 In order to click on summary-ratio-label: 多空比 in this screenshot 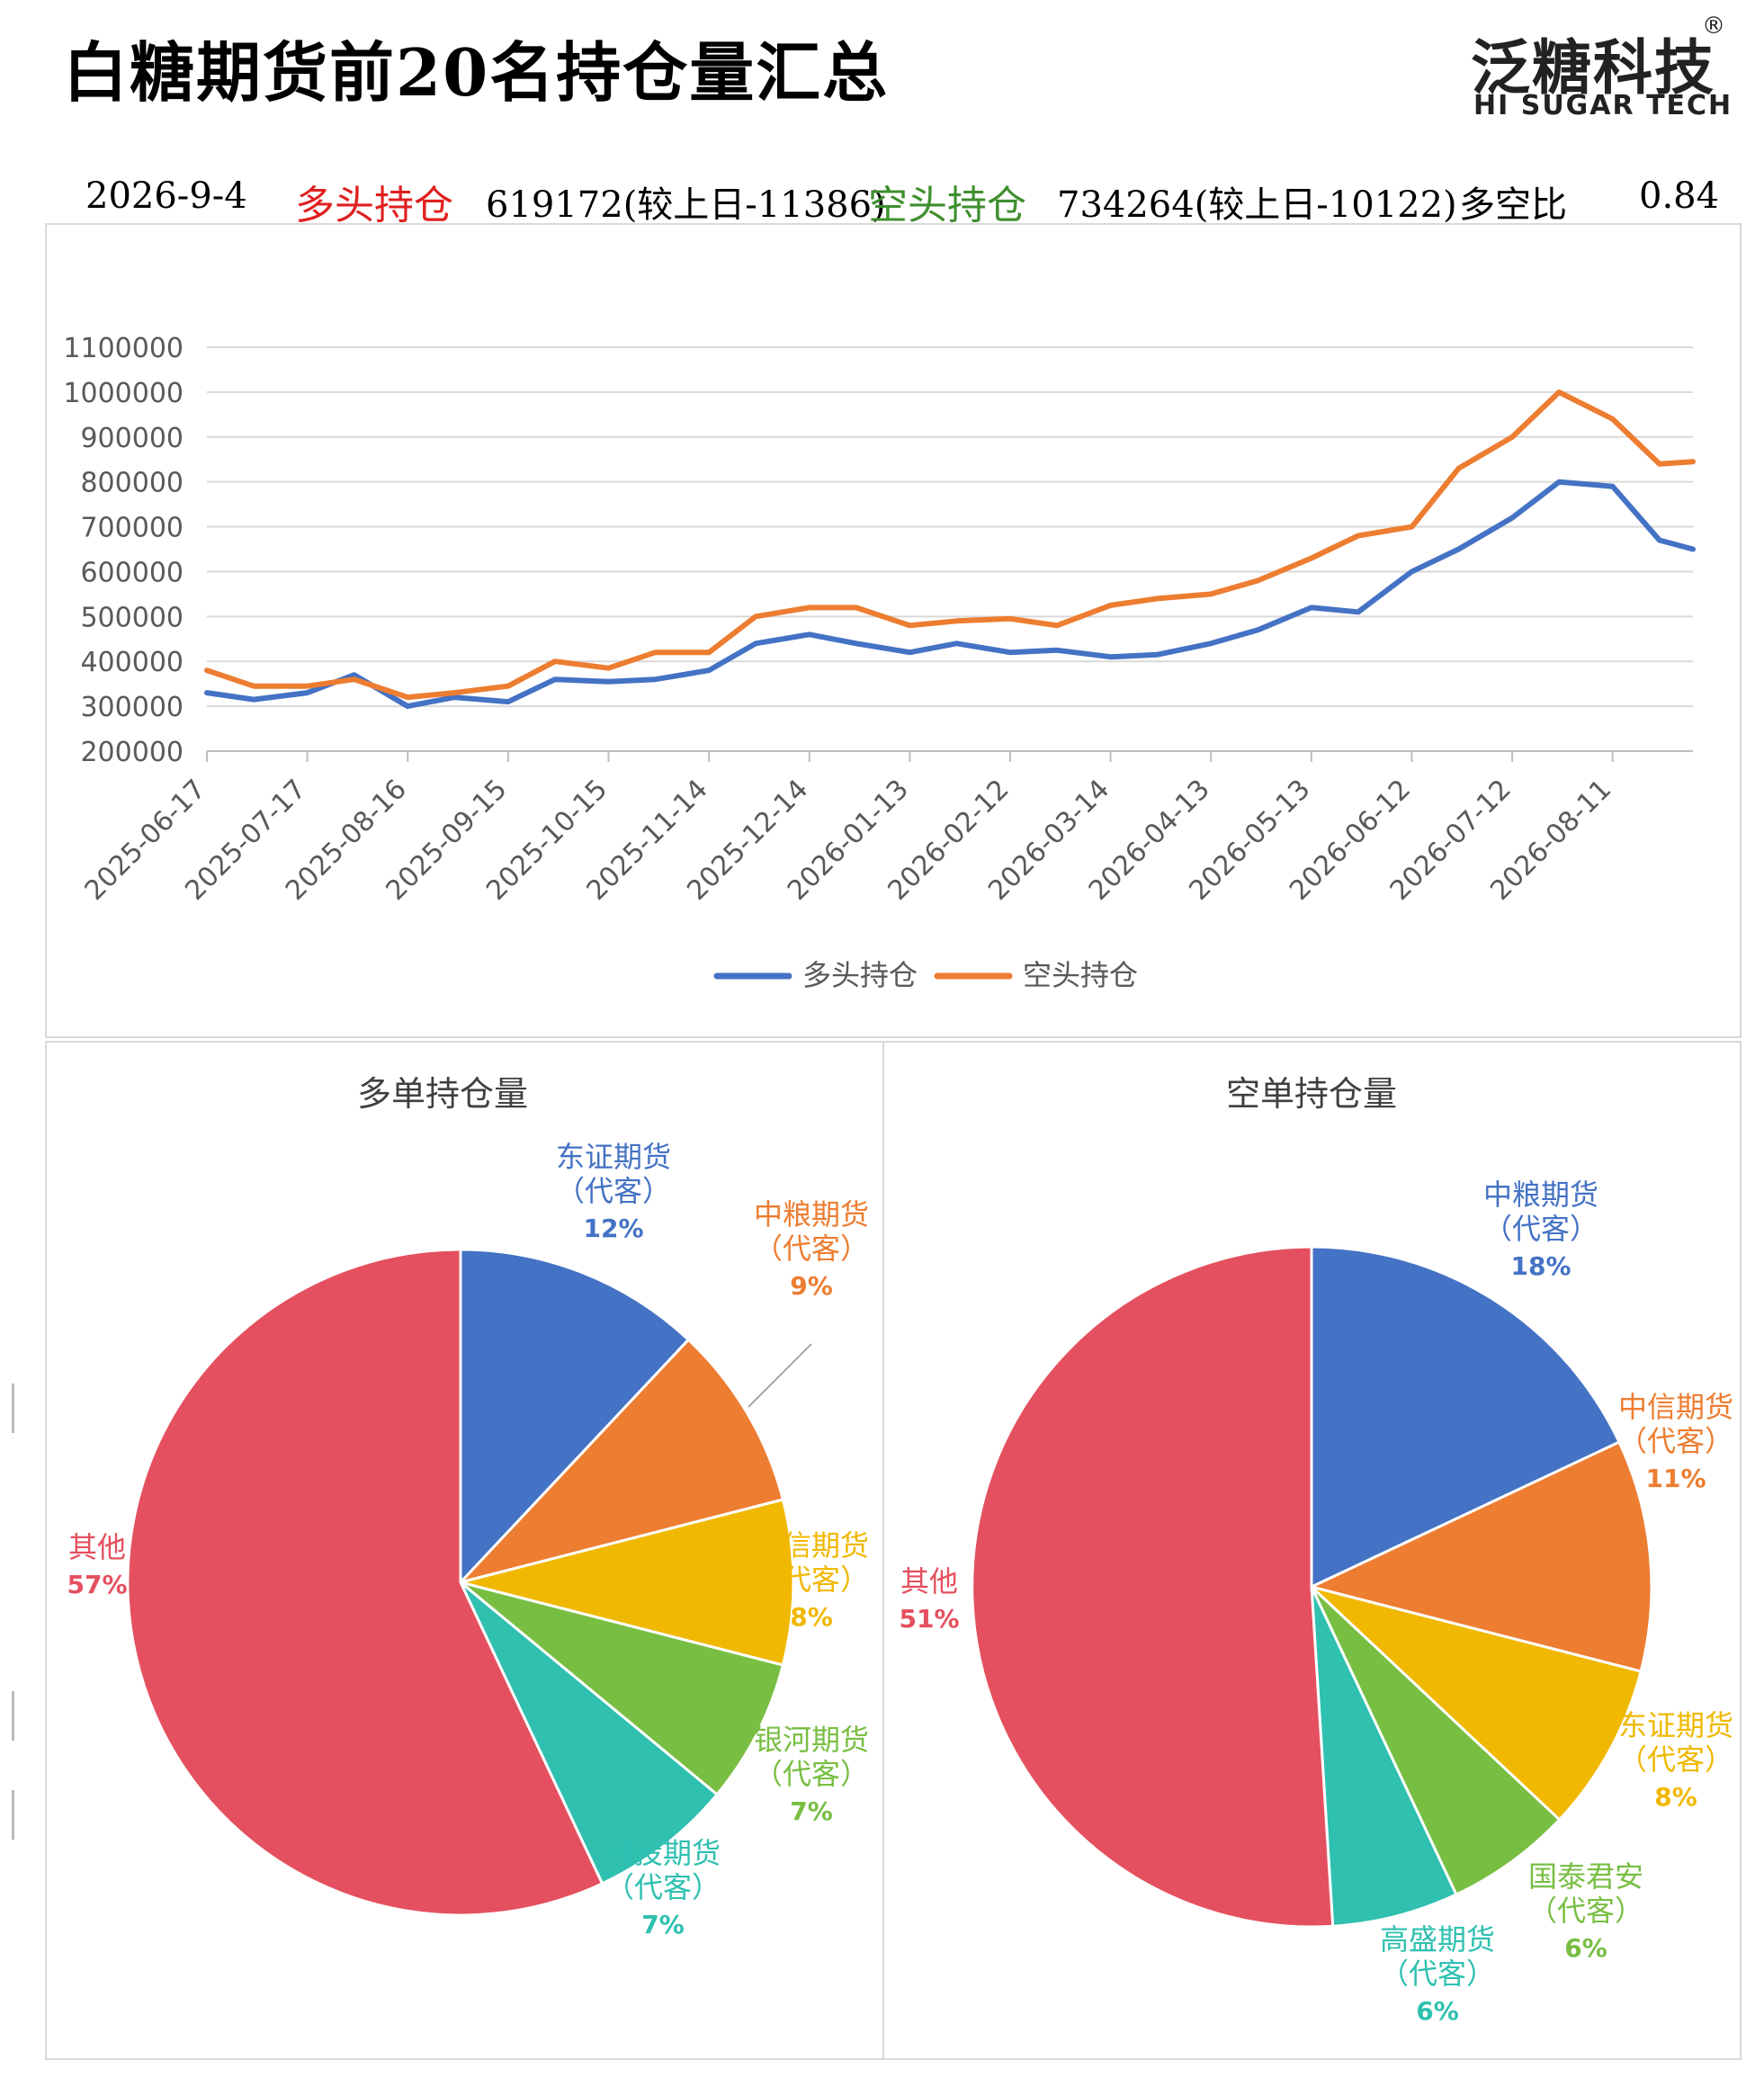, I will do `click(1513, 205)`.